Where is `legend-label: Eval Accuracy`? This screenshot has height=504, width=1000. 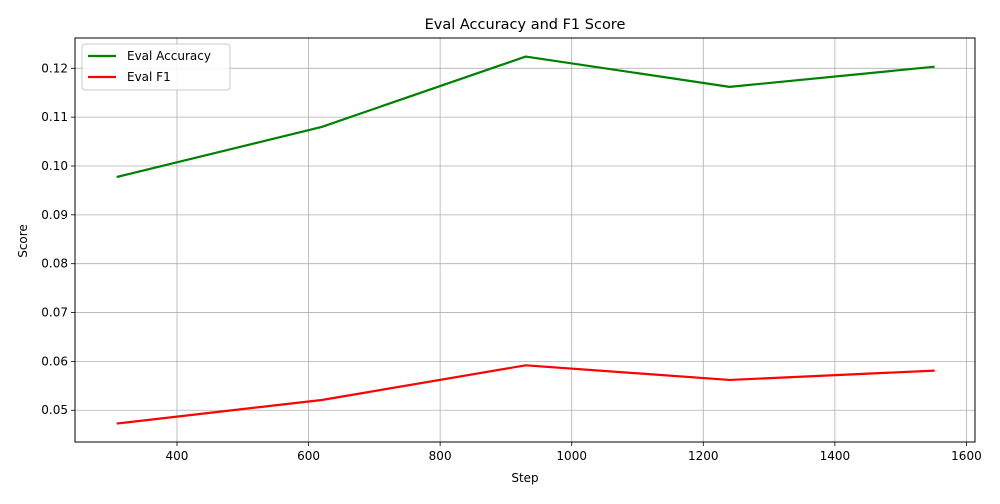 legend-label: Eval Accuracy is located at coordinates (169, 56).